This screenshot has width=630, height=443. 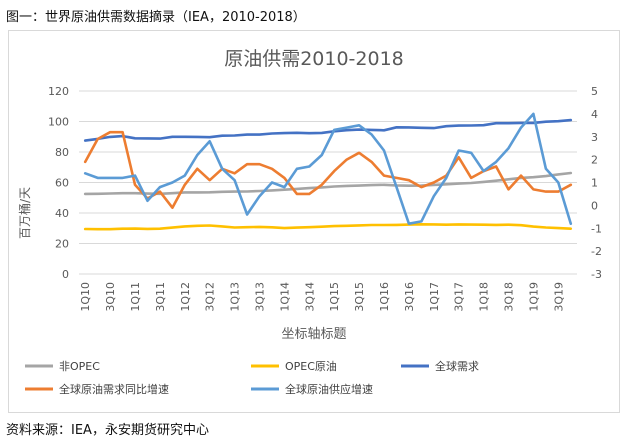 What do you see at coordinates (107, 430) in the screenshot?
I see `source-note: 资料来源：IEA，永安期货研究中心` at bounding box center [107, 430].